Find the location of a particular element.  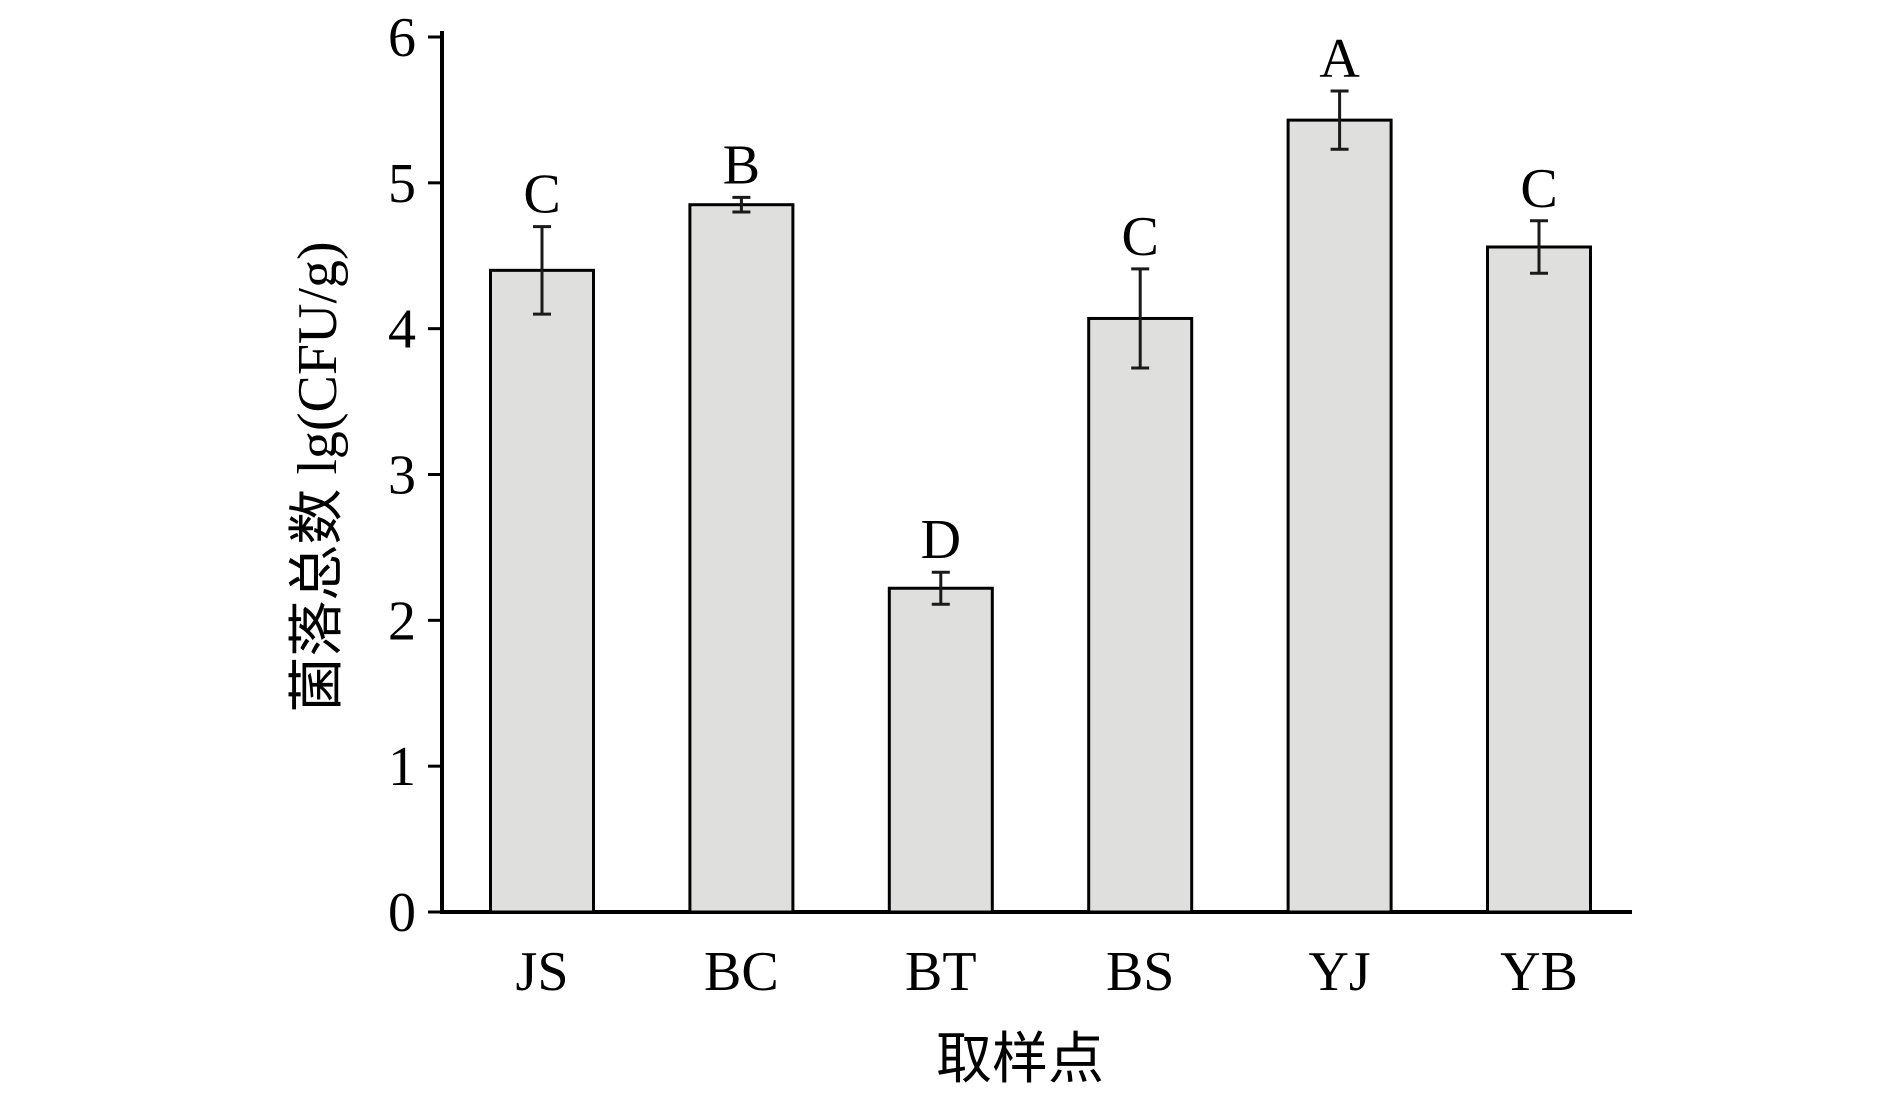

y-tick-label: 0 is located at coordinates (402, 913).